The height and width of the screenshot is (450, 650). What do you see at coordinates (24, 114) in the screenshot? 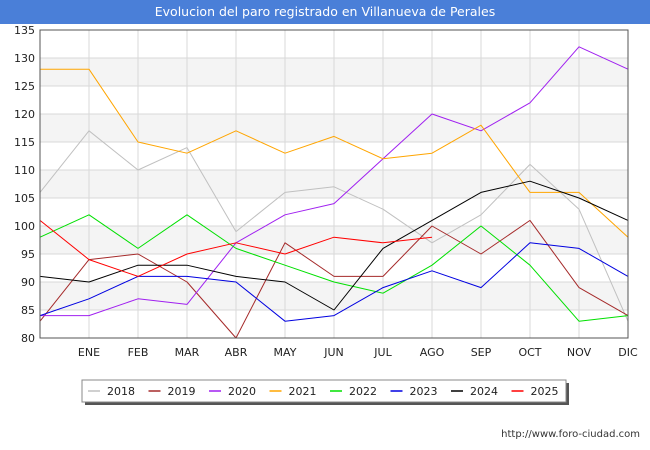
I see `y-tick-label: 120` at bounding box center [24, 114].